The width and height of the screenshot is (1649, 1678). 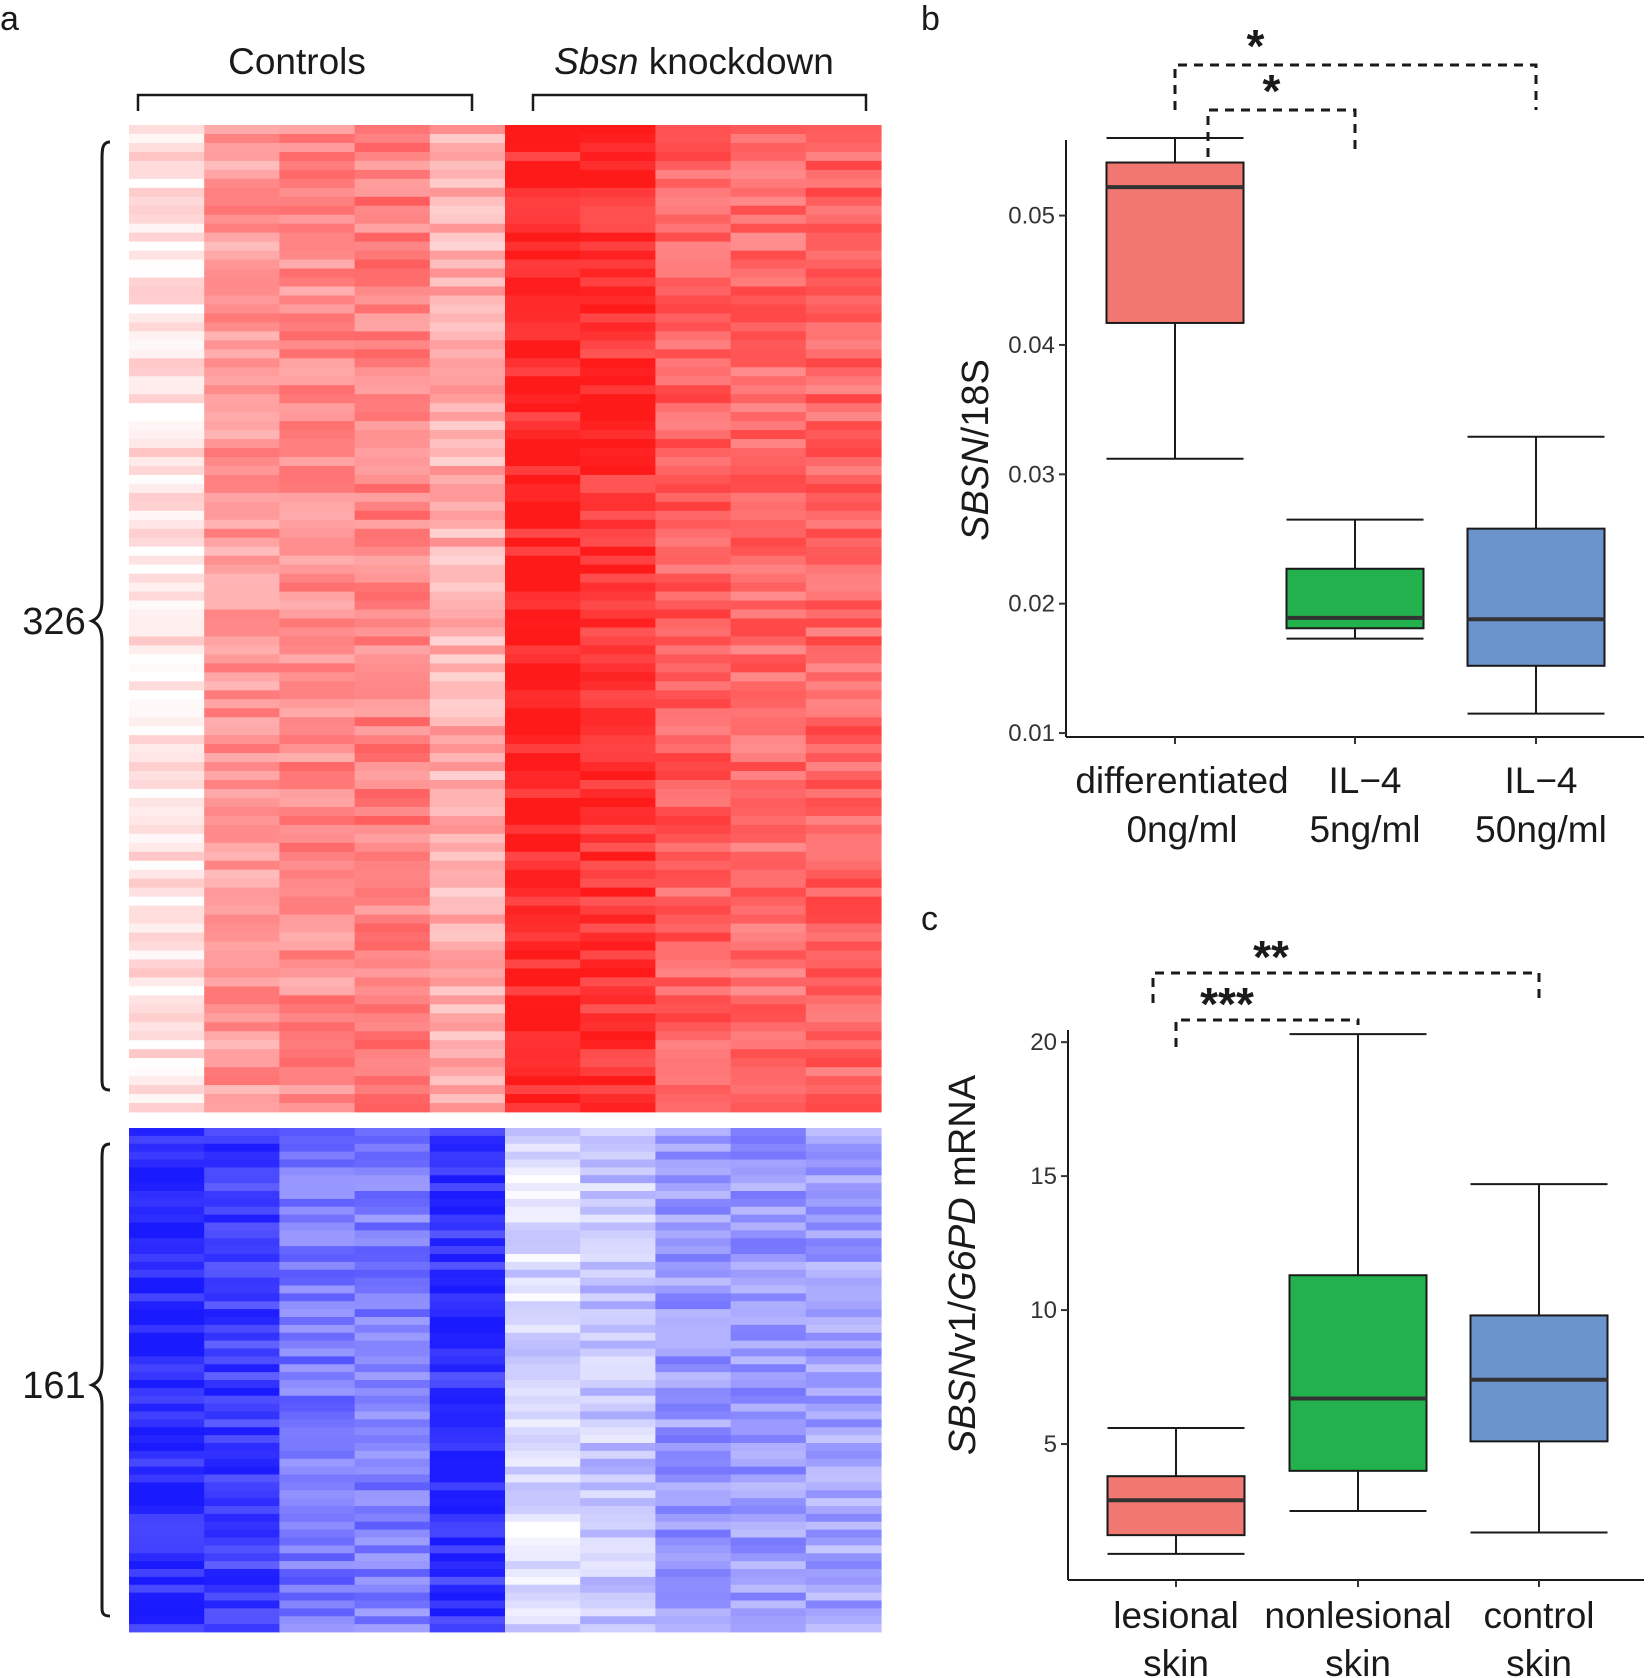 What do you see at coordinates (1031, 733) in the screenshot?
I see `panel-b-y-tick-label: 0.01` at bounding box center [1031, 733].